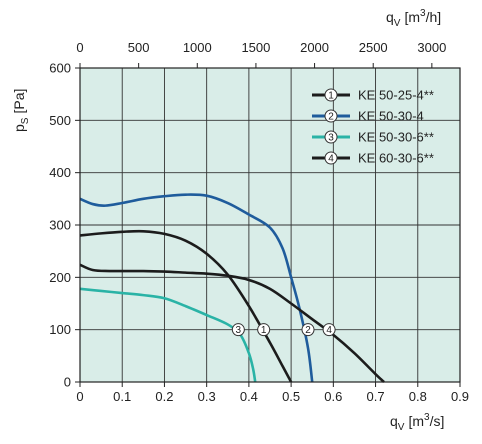 The image size is (482, 444). Describe the element at coordinates (333, 396) in the screenshot. I see `x-bottom-tick-label: 0.6` at that location.